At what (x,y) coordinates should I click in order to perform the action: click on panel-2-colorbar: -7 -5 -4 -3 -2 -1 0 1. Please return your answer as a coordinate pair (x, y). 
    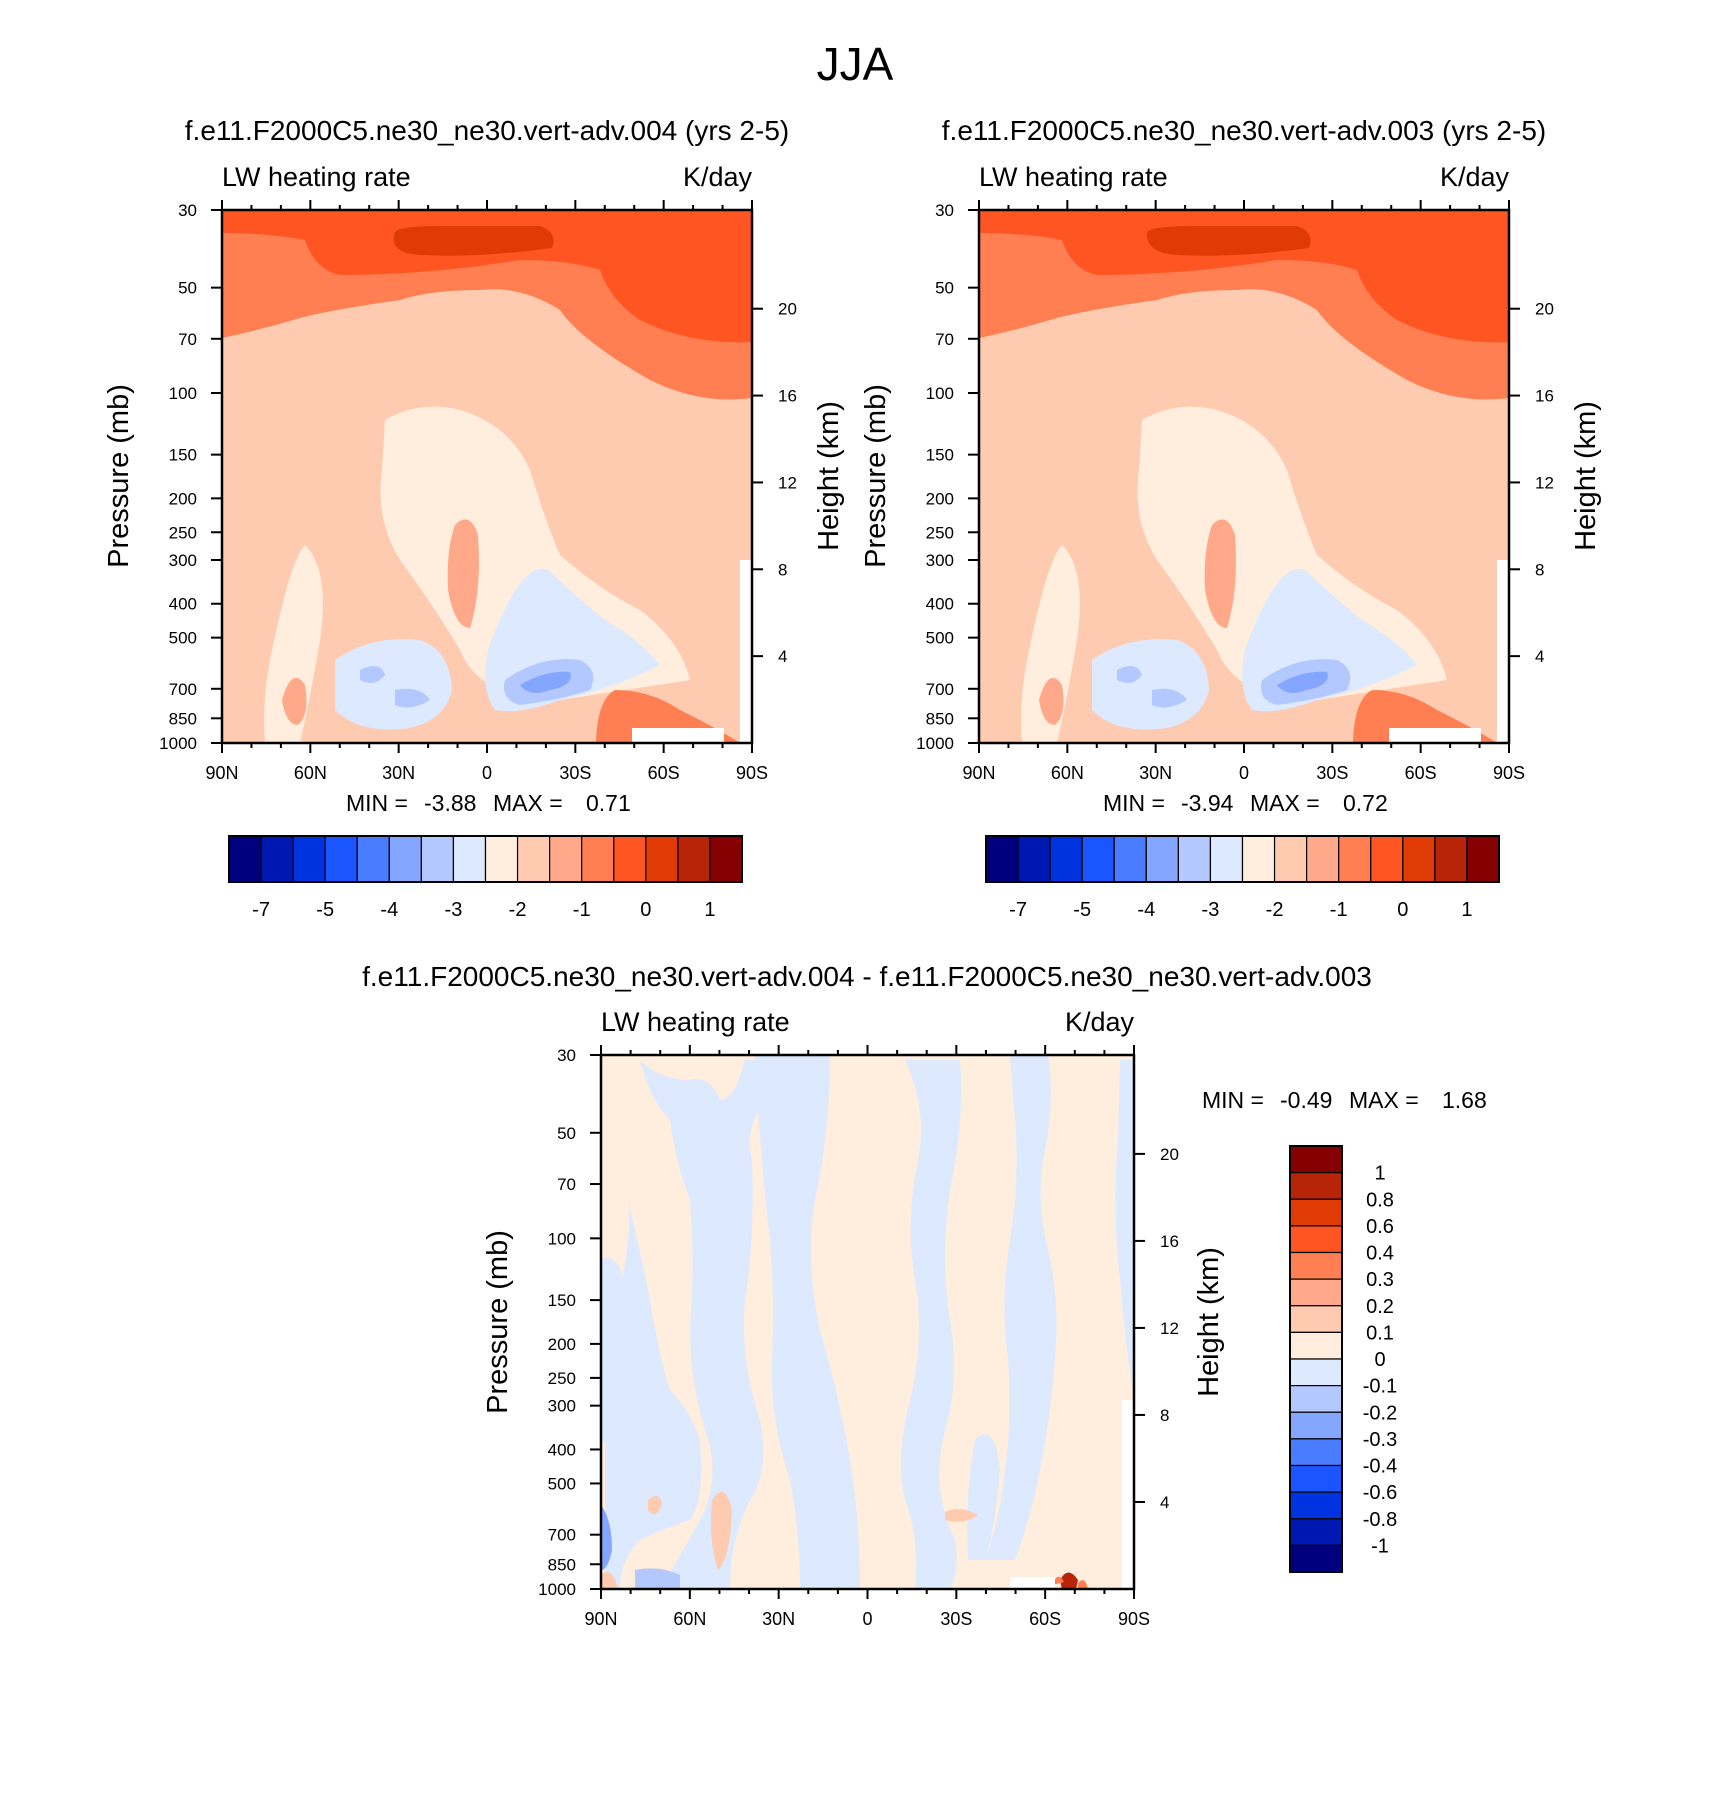
    Looking at the image, I should click on (1242, 878).